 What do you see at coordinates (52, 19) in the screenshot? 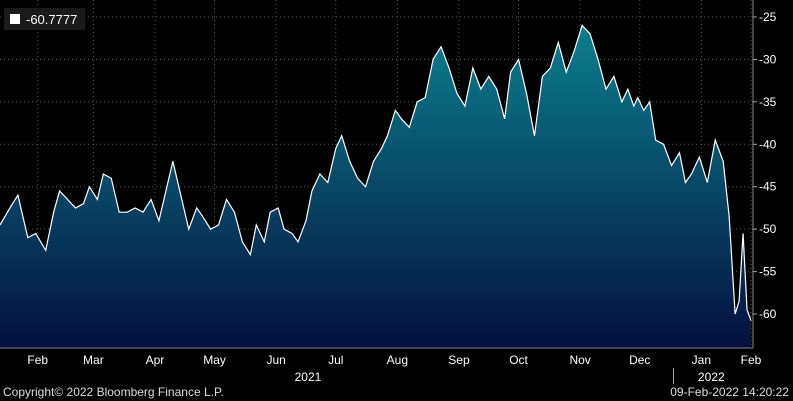
I see `legend-label: -60.7777` at bounding box center [52, 19].